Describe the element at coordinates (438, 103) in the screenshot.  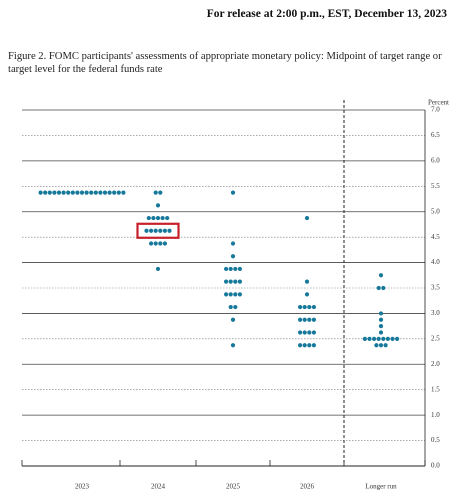
I see `y-axis-label: Percent` at that location.